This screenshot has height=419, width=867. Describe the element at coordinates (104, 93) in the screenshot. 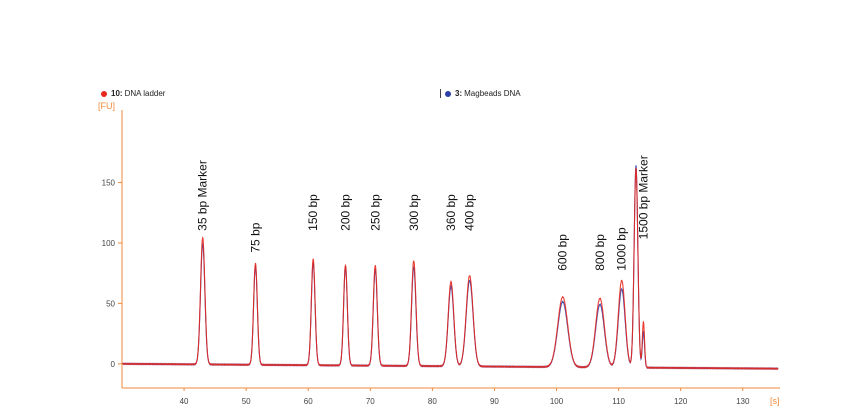

I see `legend-dot-dna-ladder` at that location.